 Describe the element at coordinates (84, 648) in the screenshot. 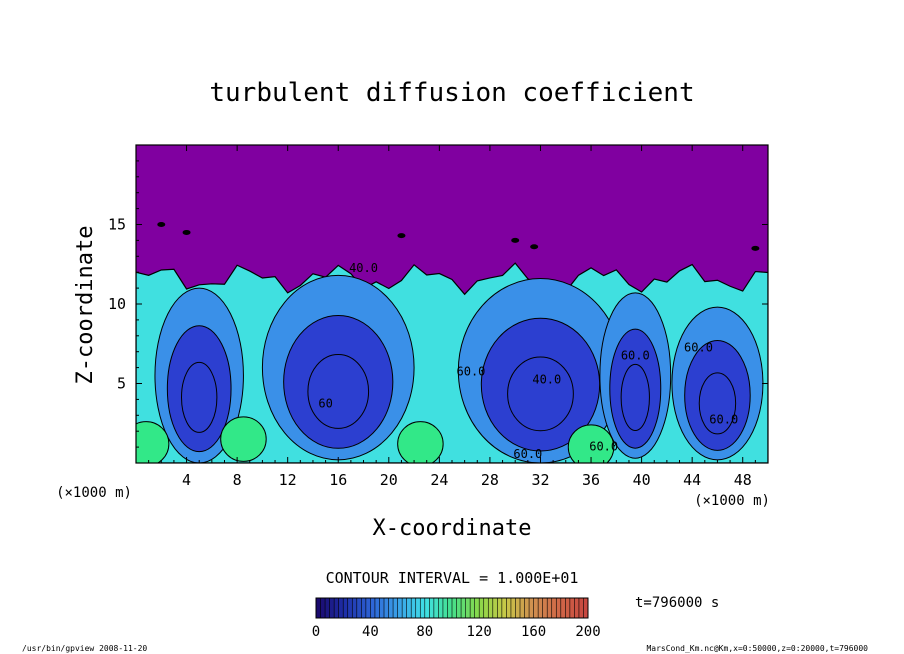

I see `footer-left: /usr/bin/gpview 2008-11-20` at that location.